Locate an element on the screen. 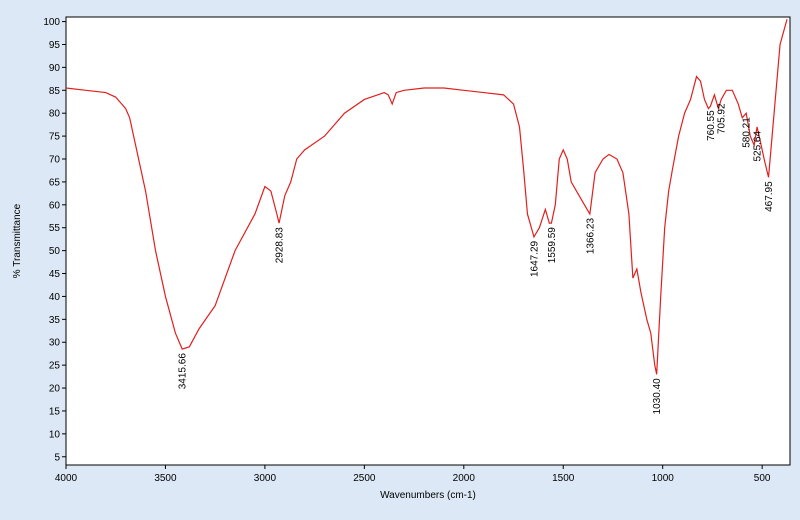  x-tick-label: 3500 is located at coordinates (165, 478).